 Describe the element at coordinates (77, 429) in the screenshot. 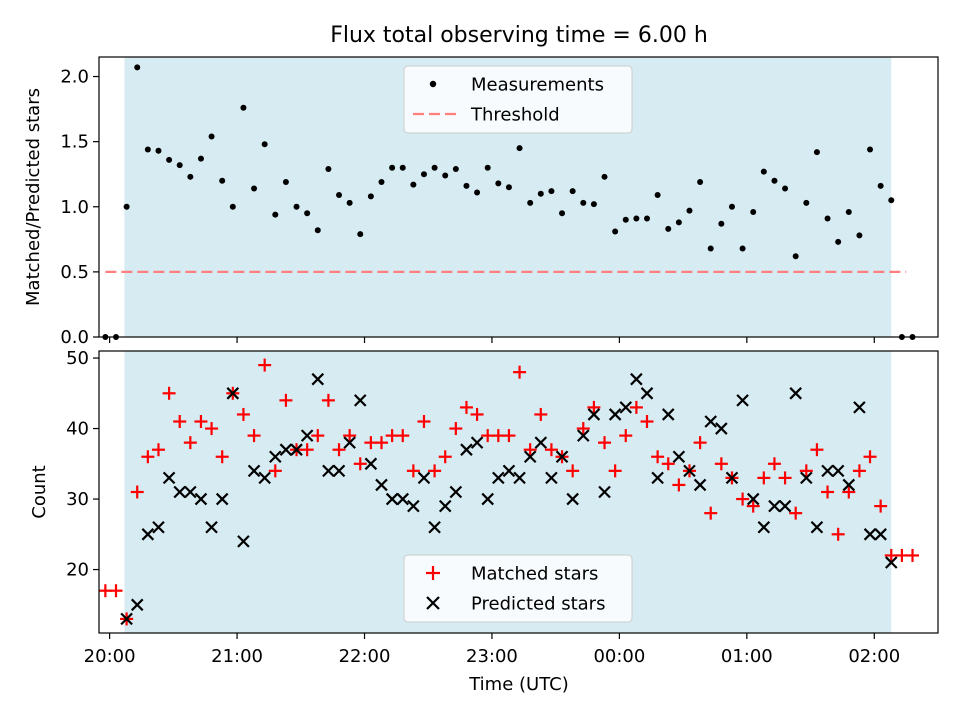

I see `count-y-tick-label: 40` at that location.